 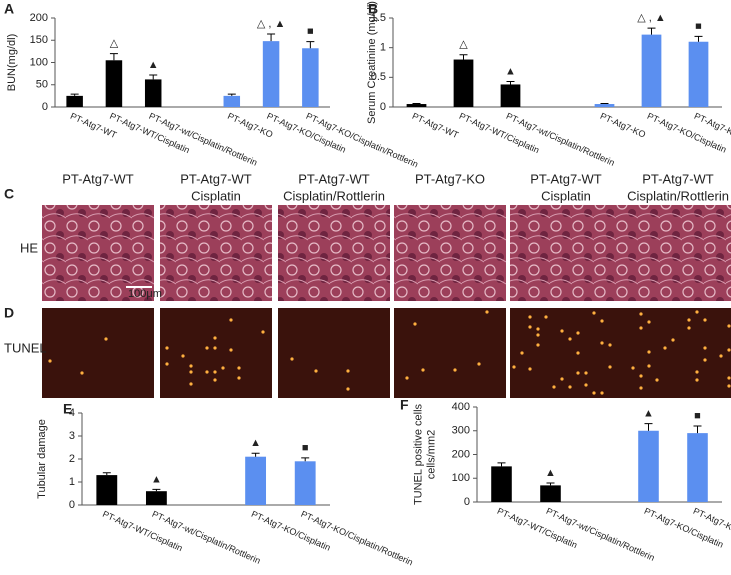 I want to click on x-tick-label: PT-Atg7-WT, so click(x=436, y=125).